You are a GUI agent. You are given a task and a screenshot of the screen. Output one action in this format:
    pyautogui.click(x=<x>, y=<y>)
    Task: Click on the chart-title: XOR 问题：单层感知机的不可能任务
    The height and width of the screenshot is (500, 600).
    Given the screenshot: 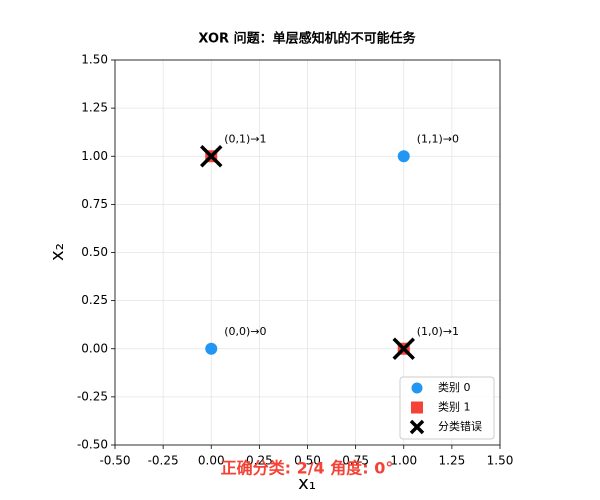 What is the action you would take?
    pyautogui.click(x=307, y=39)
    